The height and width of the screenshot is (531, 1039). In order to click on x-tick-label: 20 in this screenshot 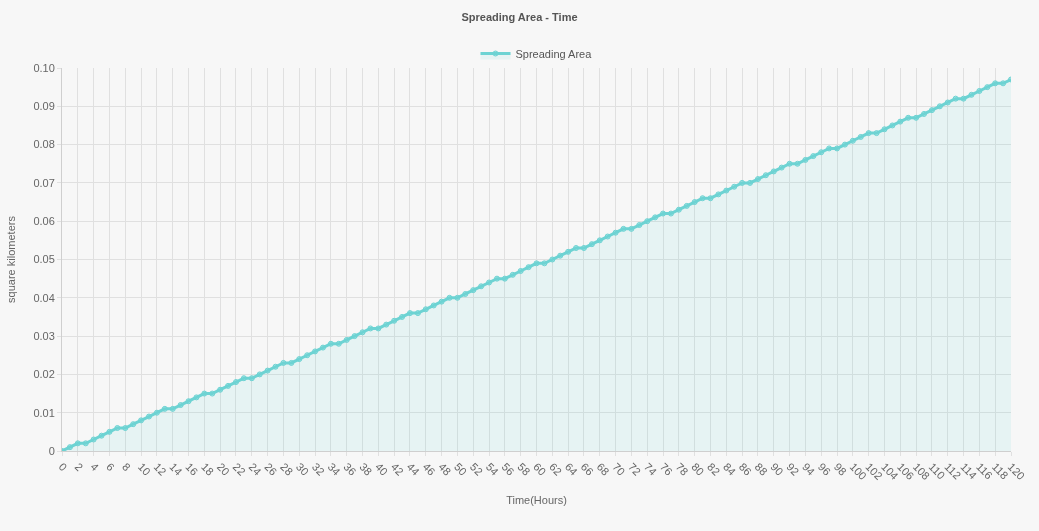, I will do `click(223, 469)`.